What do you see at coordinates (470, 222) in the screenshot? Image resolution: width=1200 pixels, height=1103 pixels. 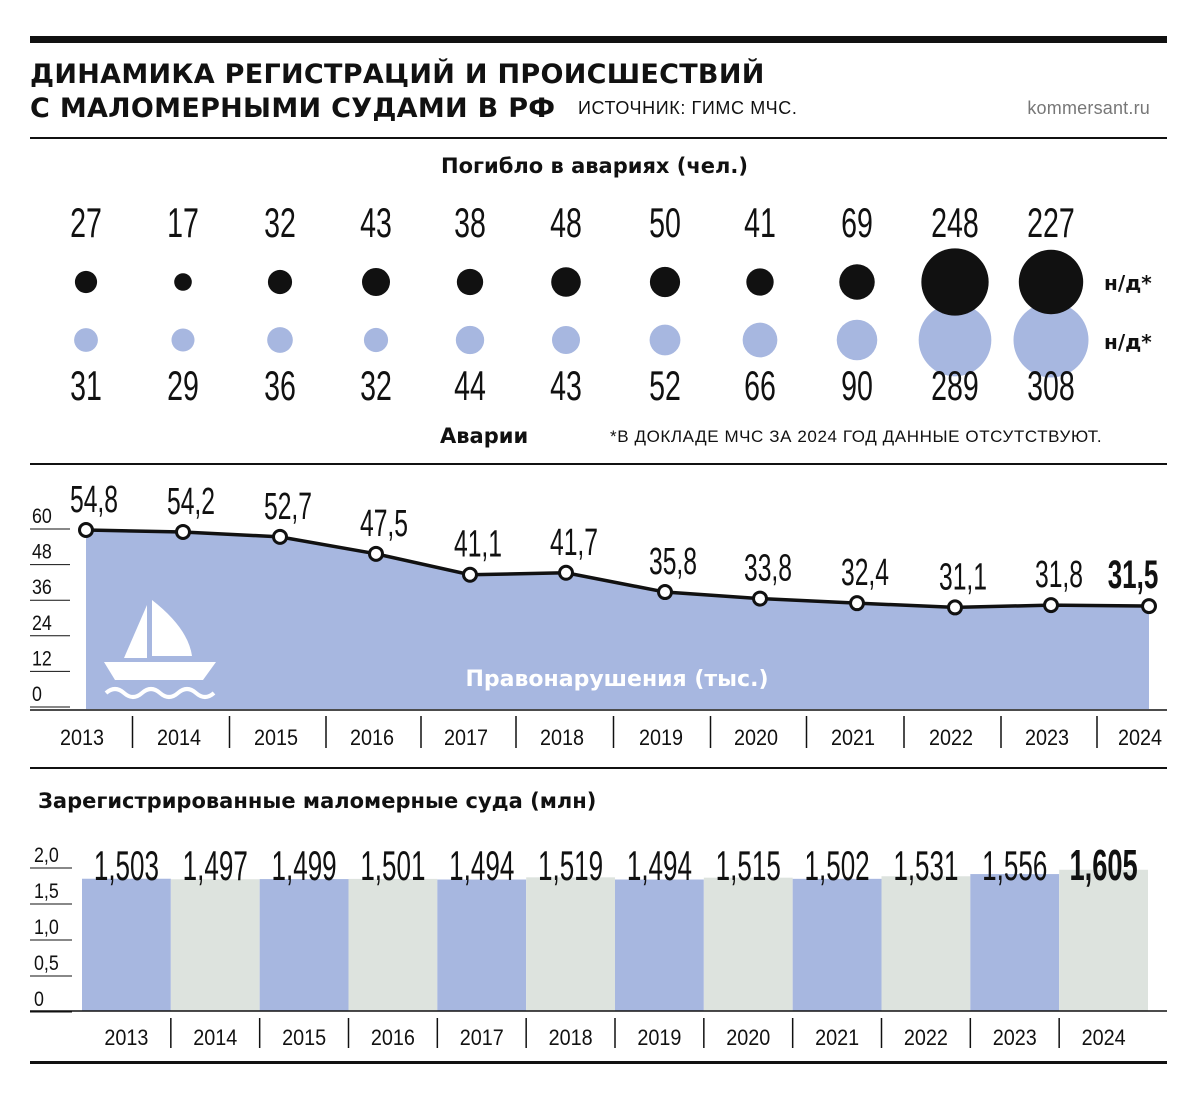 I see `deaths-value-label: 38` at bounding box center [470, 222].